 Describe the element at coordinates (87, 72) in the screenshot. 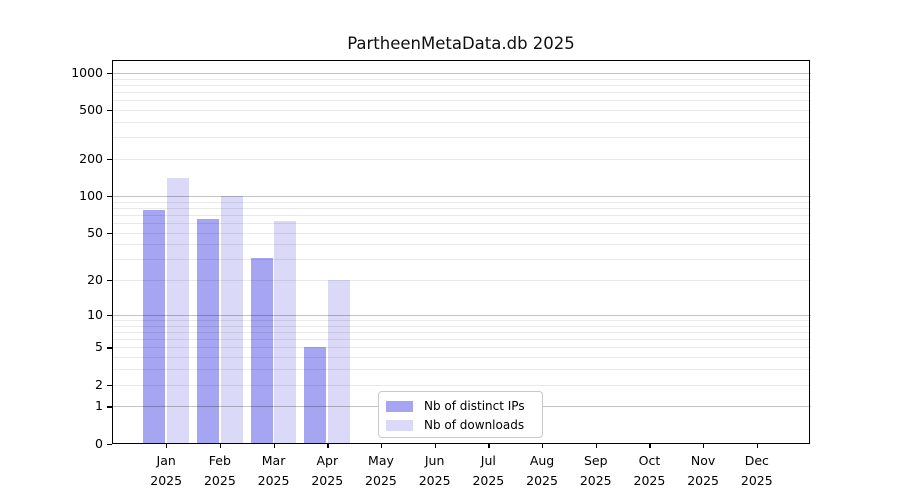

I see `y-tick-label: 1000` at that location.